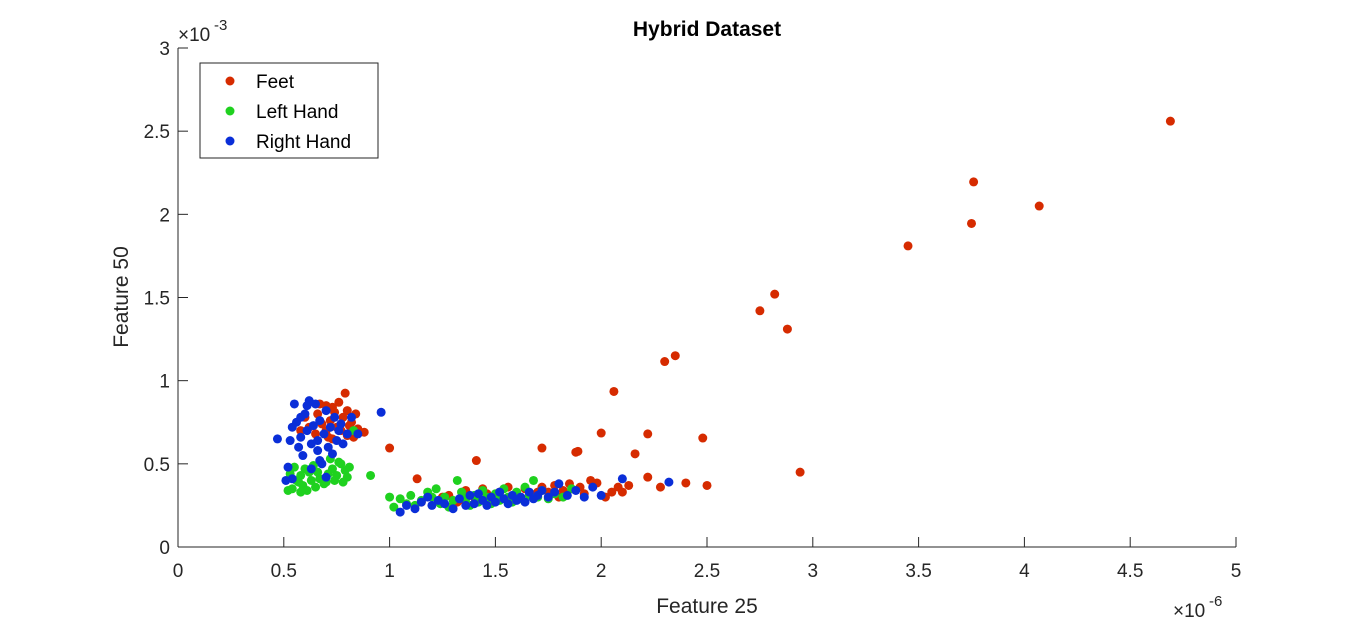 The image size is (1366, 626). What do you see at coordinates (1236, 571) in the screenshot?
I see `x-tick-label: 5` at bounding box center [1236, 571].